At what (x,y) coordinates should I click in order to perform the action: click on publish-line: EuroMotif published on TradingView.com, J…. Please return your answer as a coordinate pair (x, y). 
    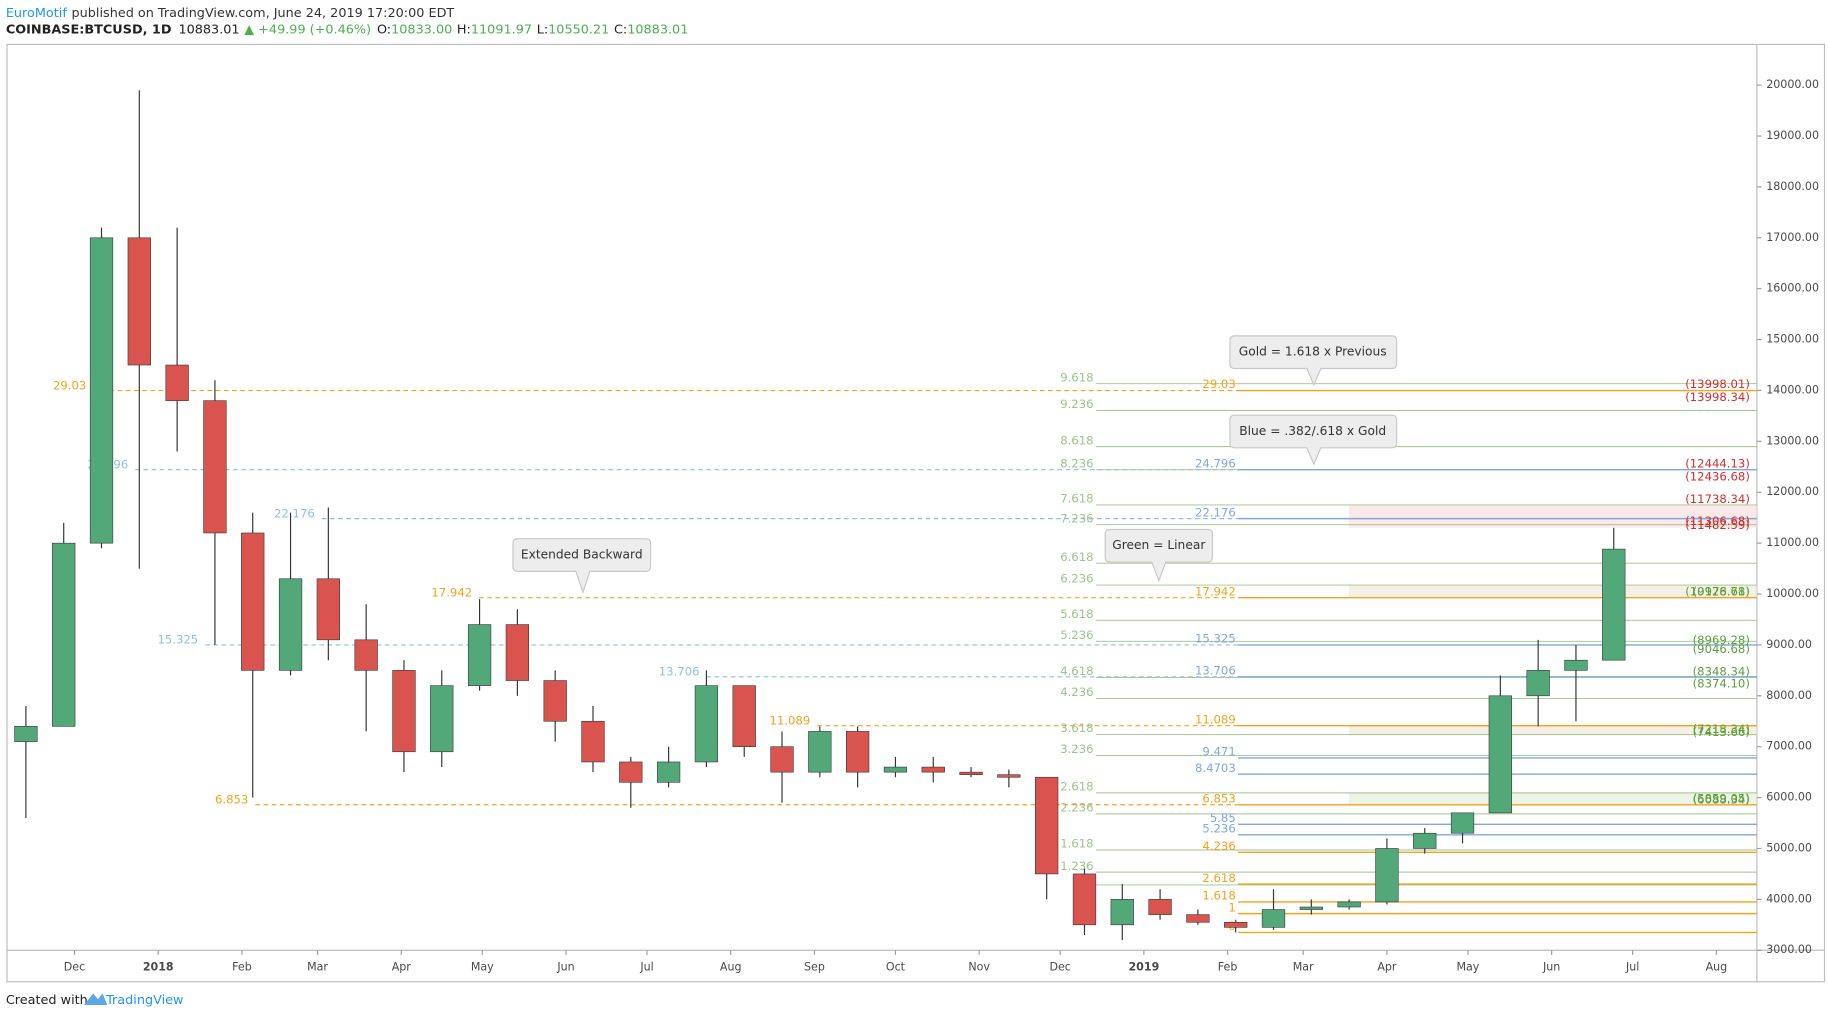
    Looking at the image, I should click on (230, 12).